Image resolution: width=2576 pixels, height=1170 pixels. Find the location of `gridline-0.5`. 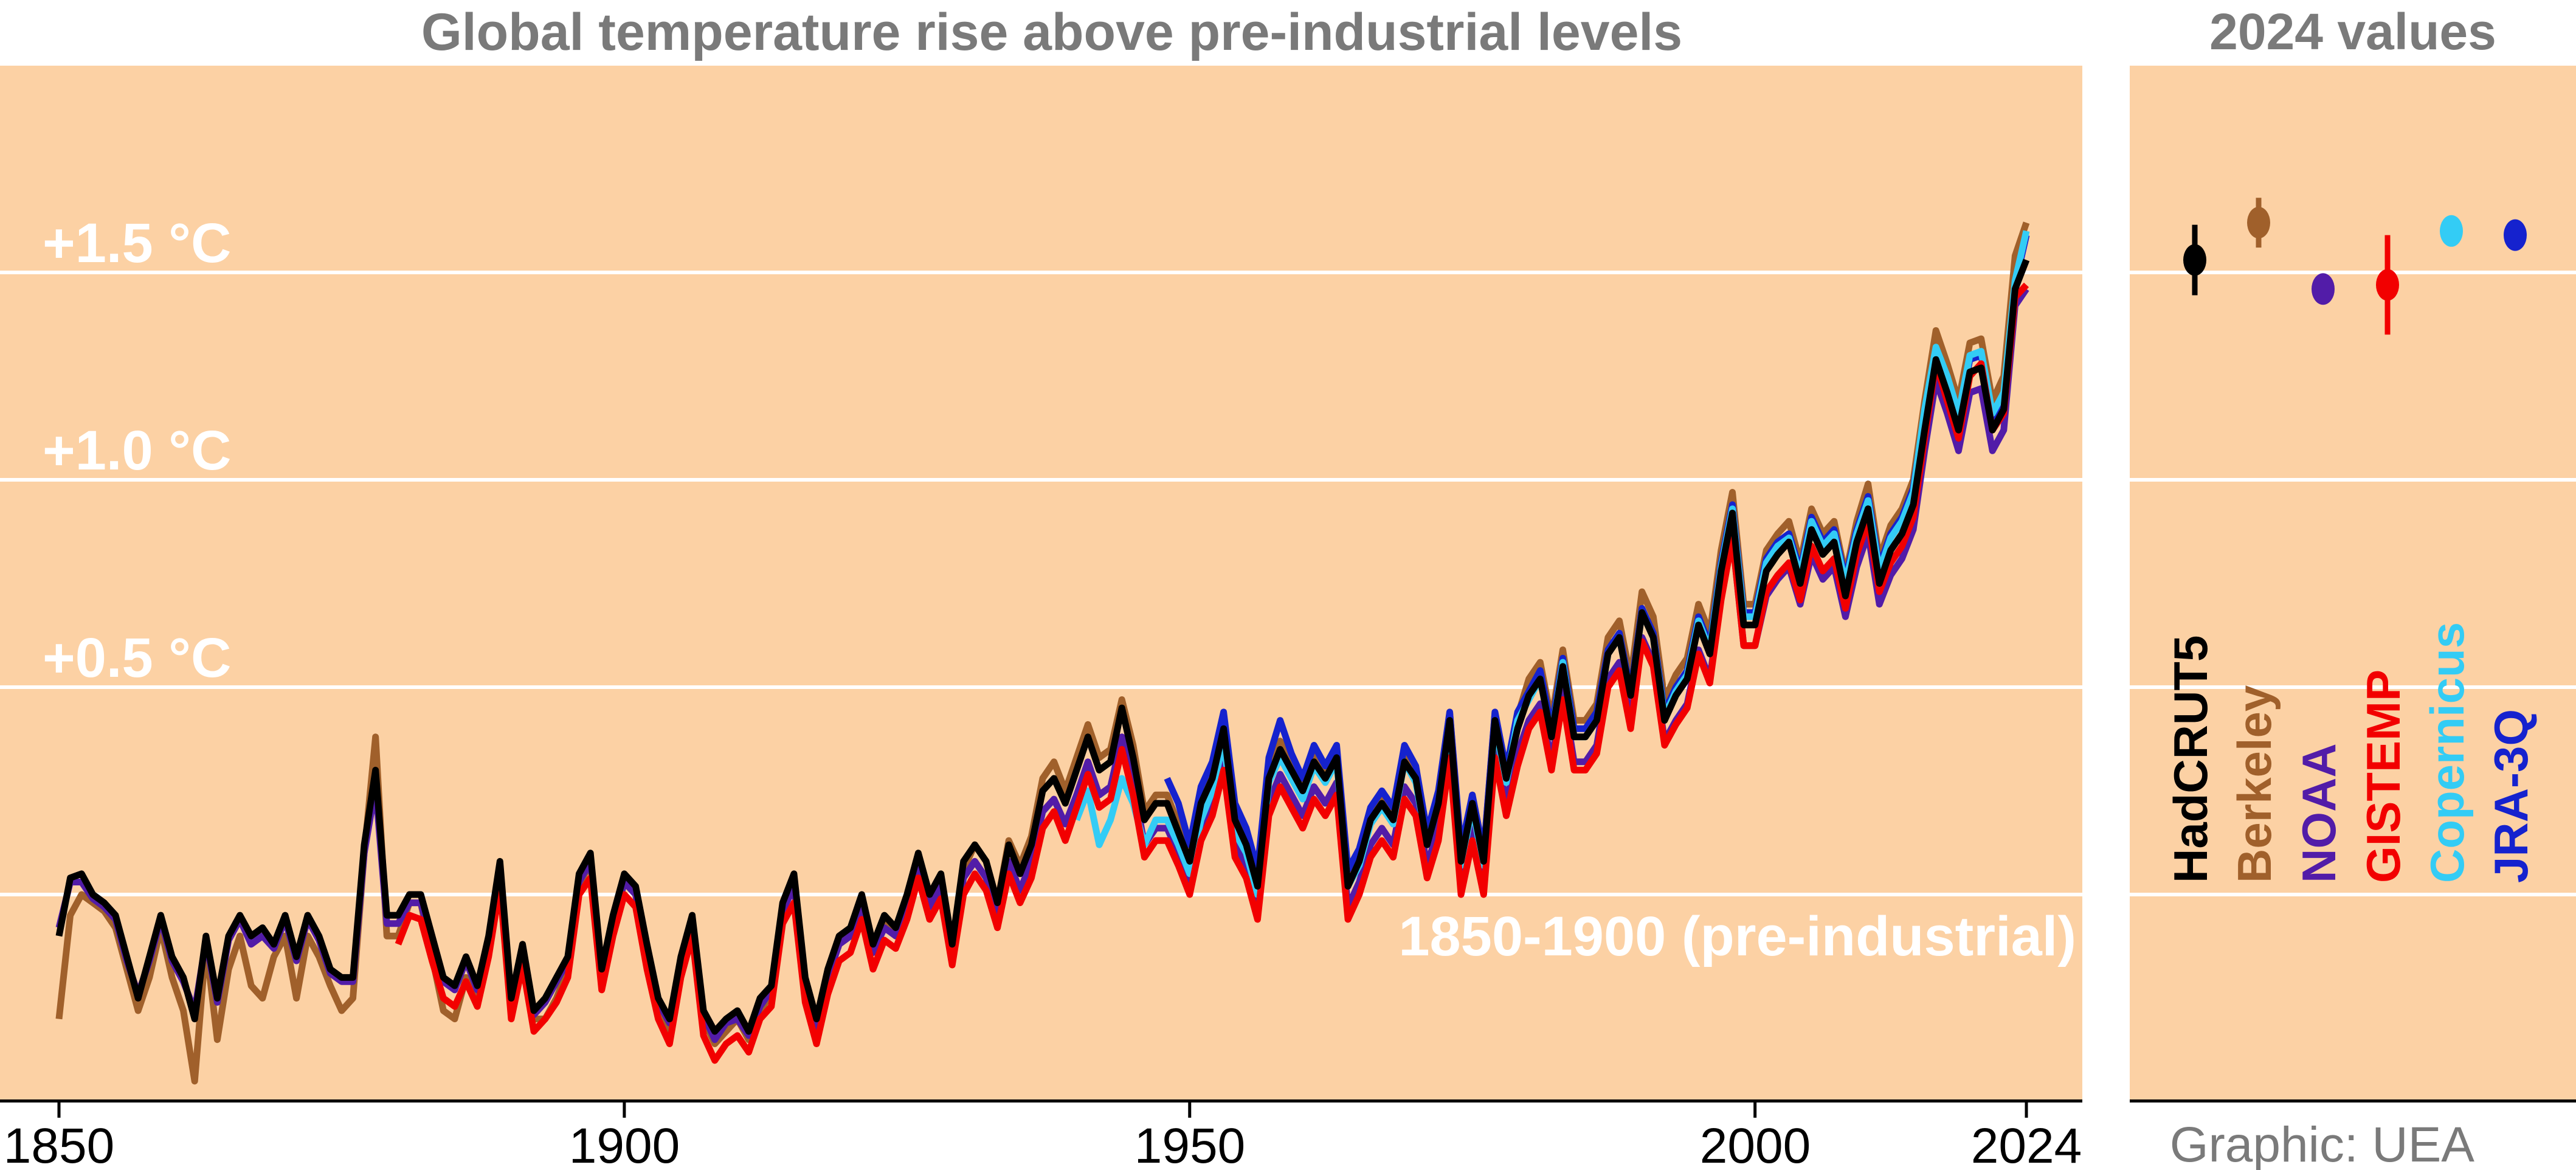

gridline-0.5 is located at coordinates (1041, 687).